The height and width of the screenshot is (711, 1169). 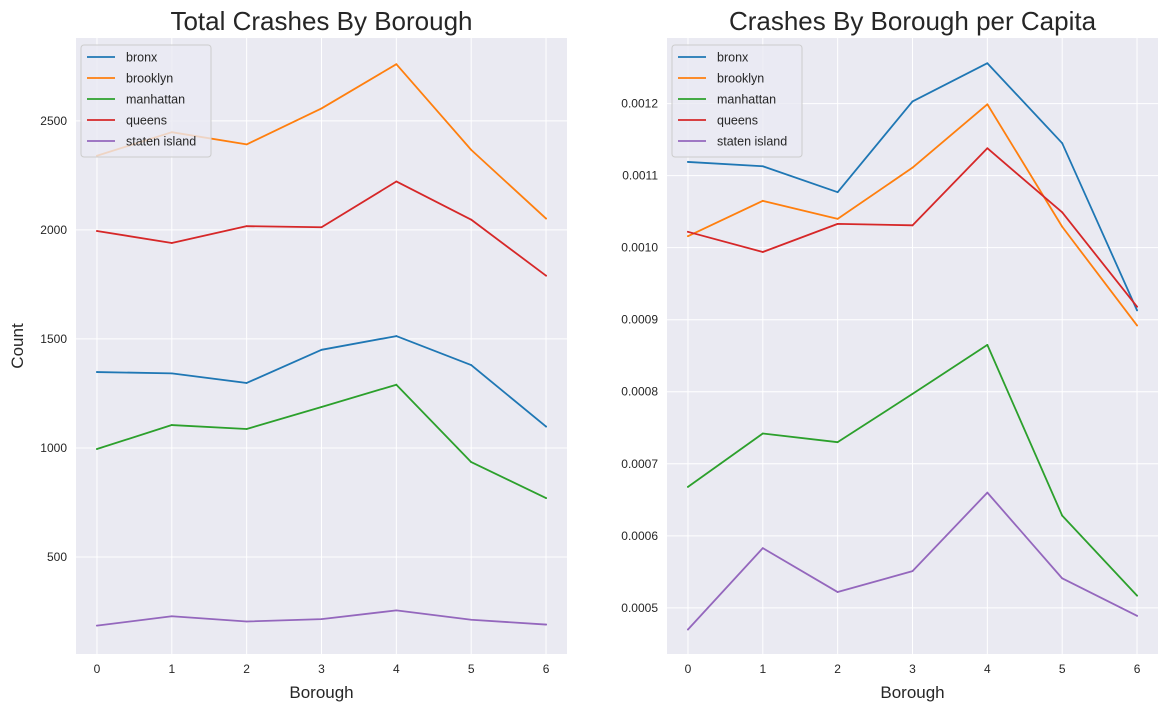 What do you see at coordinates (639, 608) in the screenshot?
I see `y-tick-label: 0.0005` at bounding box center [639, 608].